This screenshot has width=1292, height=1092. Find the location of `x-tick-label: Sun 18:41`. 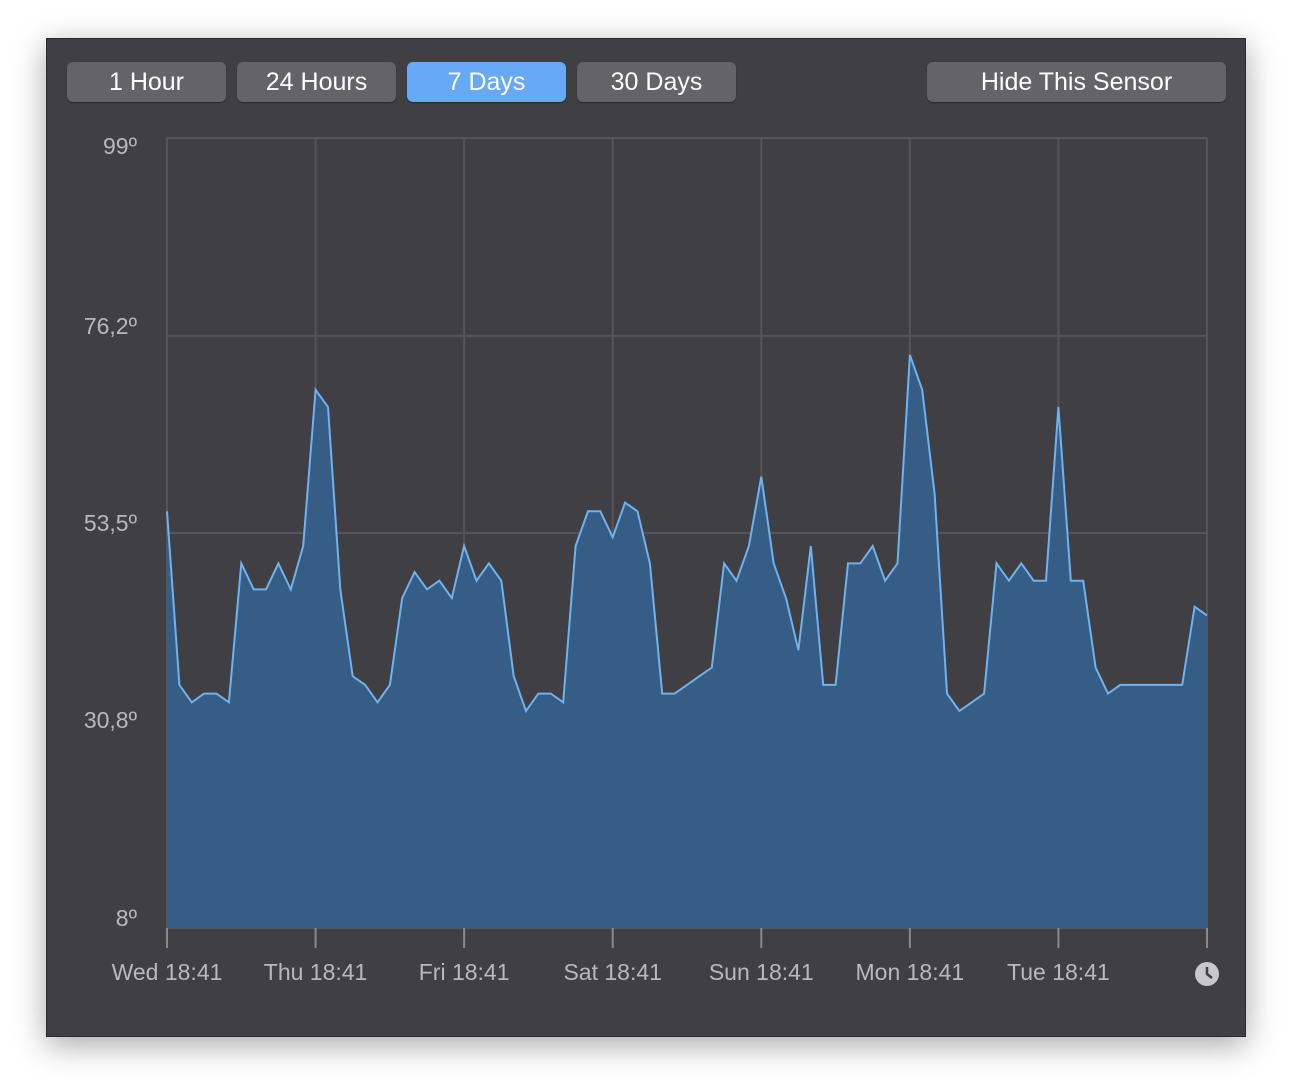

x-tick-label: Sun 18:41 is located at coordinates (761, 972).